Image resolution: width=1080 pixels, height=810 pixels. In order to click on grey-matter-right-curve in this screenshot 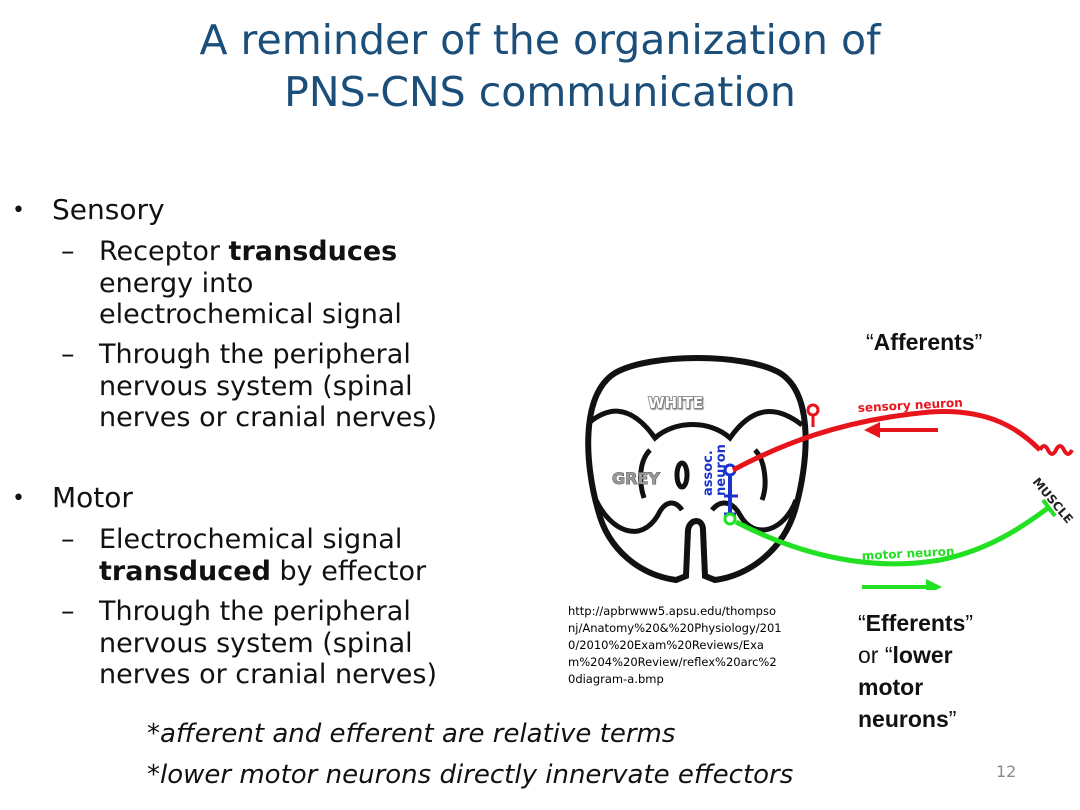, I will do `click(760, 474)`.